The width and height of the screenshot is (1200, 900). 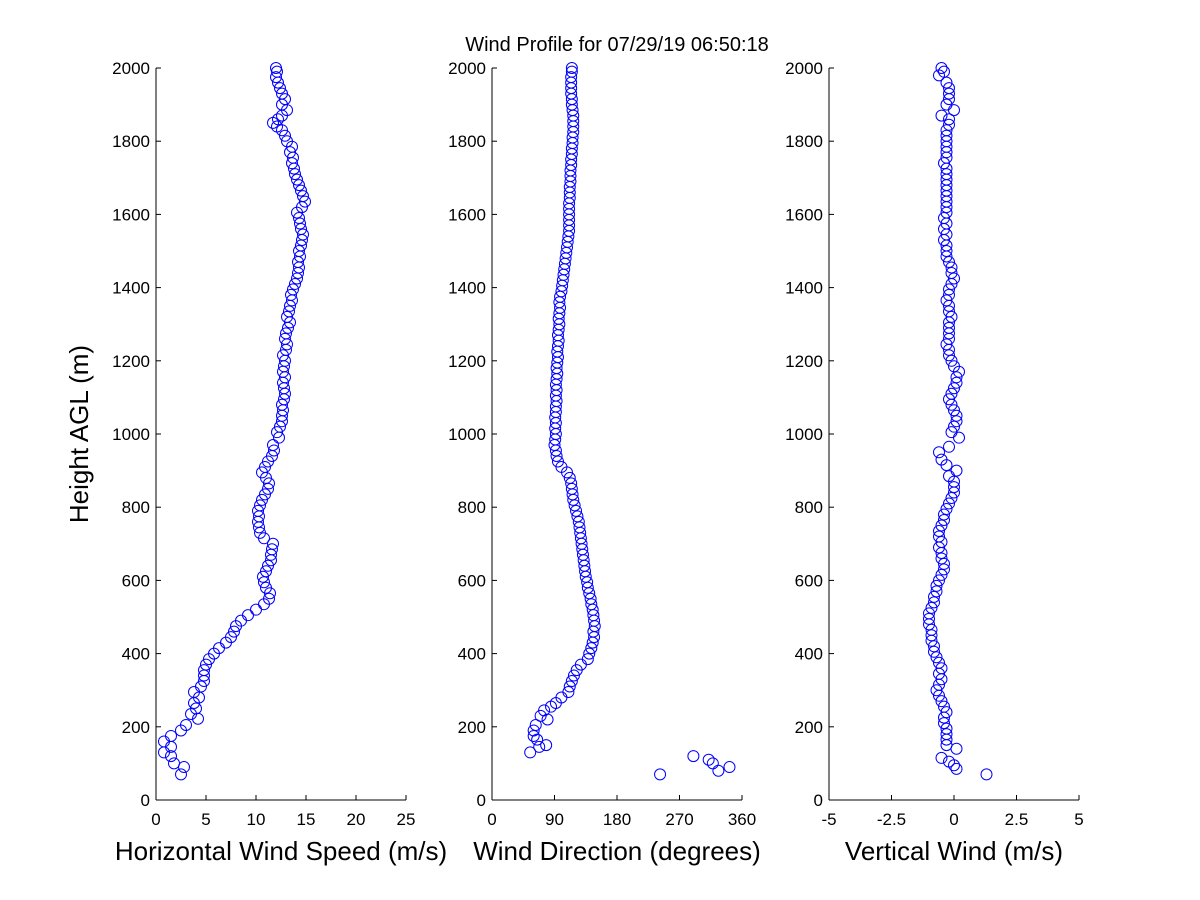 I want to click on horizontal-wind-speed-y-tick-label: 1000, so click(x=131, y=434).